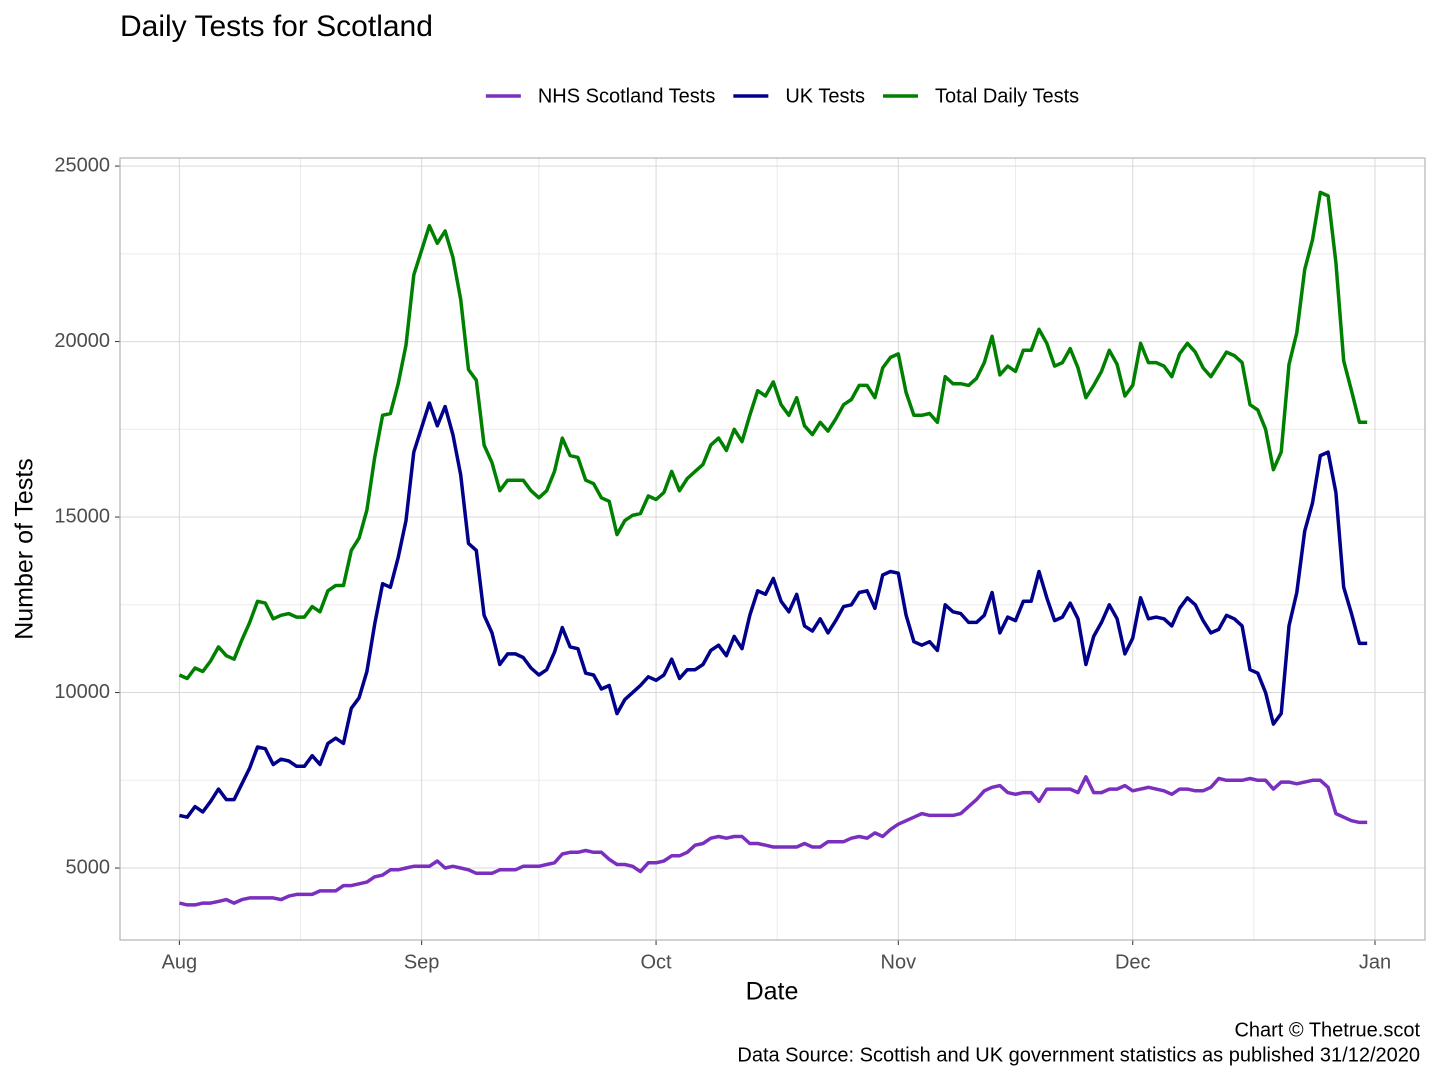 This screenshot has width=1440, height=1080. I want to click on x-tick-label: Oct, so click(657, 962).